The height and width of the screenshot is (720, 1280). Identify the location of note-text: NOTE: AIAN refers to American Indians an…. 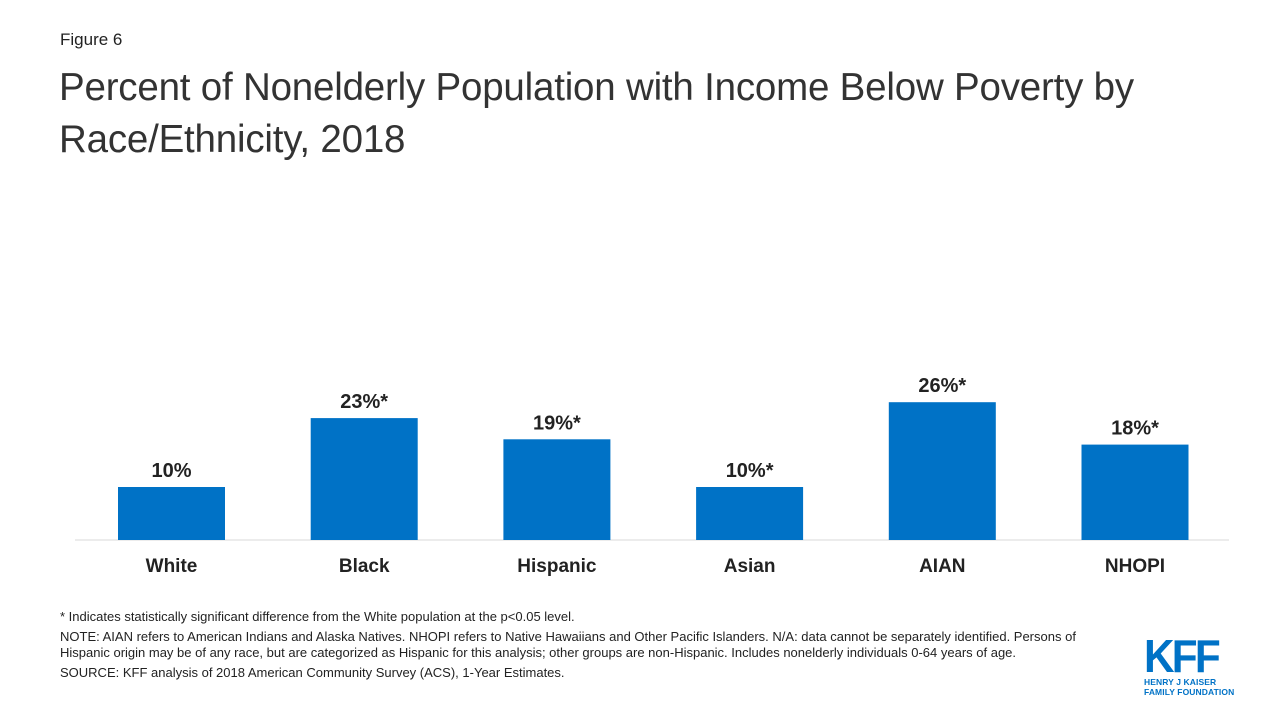
(568, 644).